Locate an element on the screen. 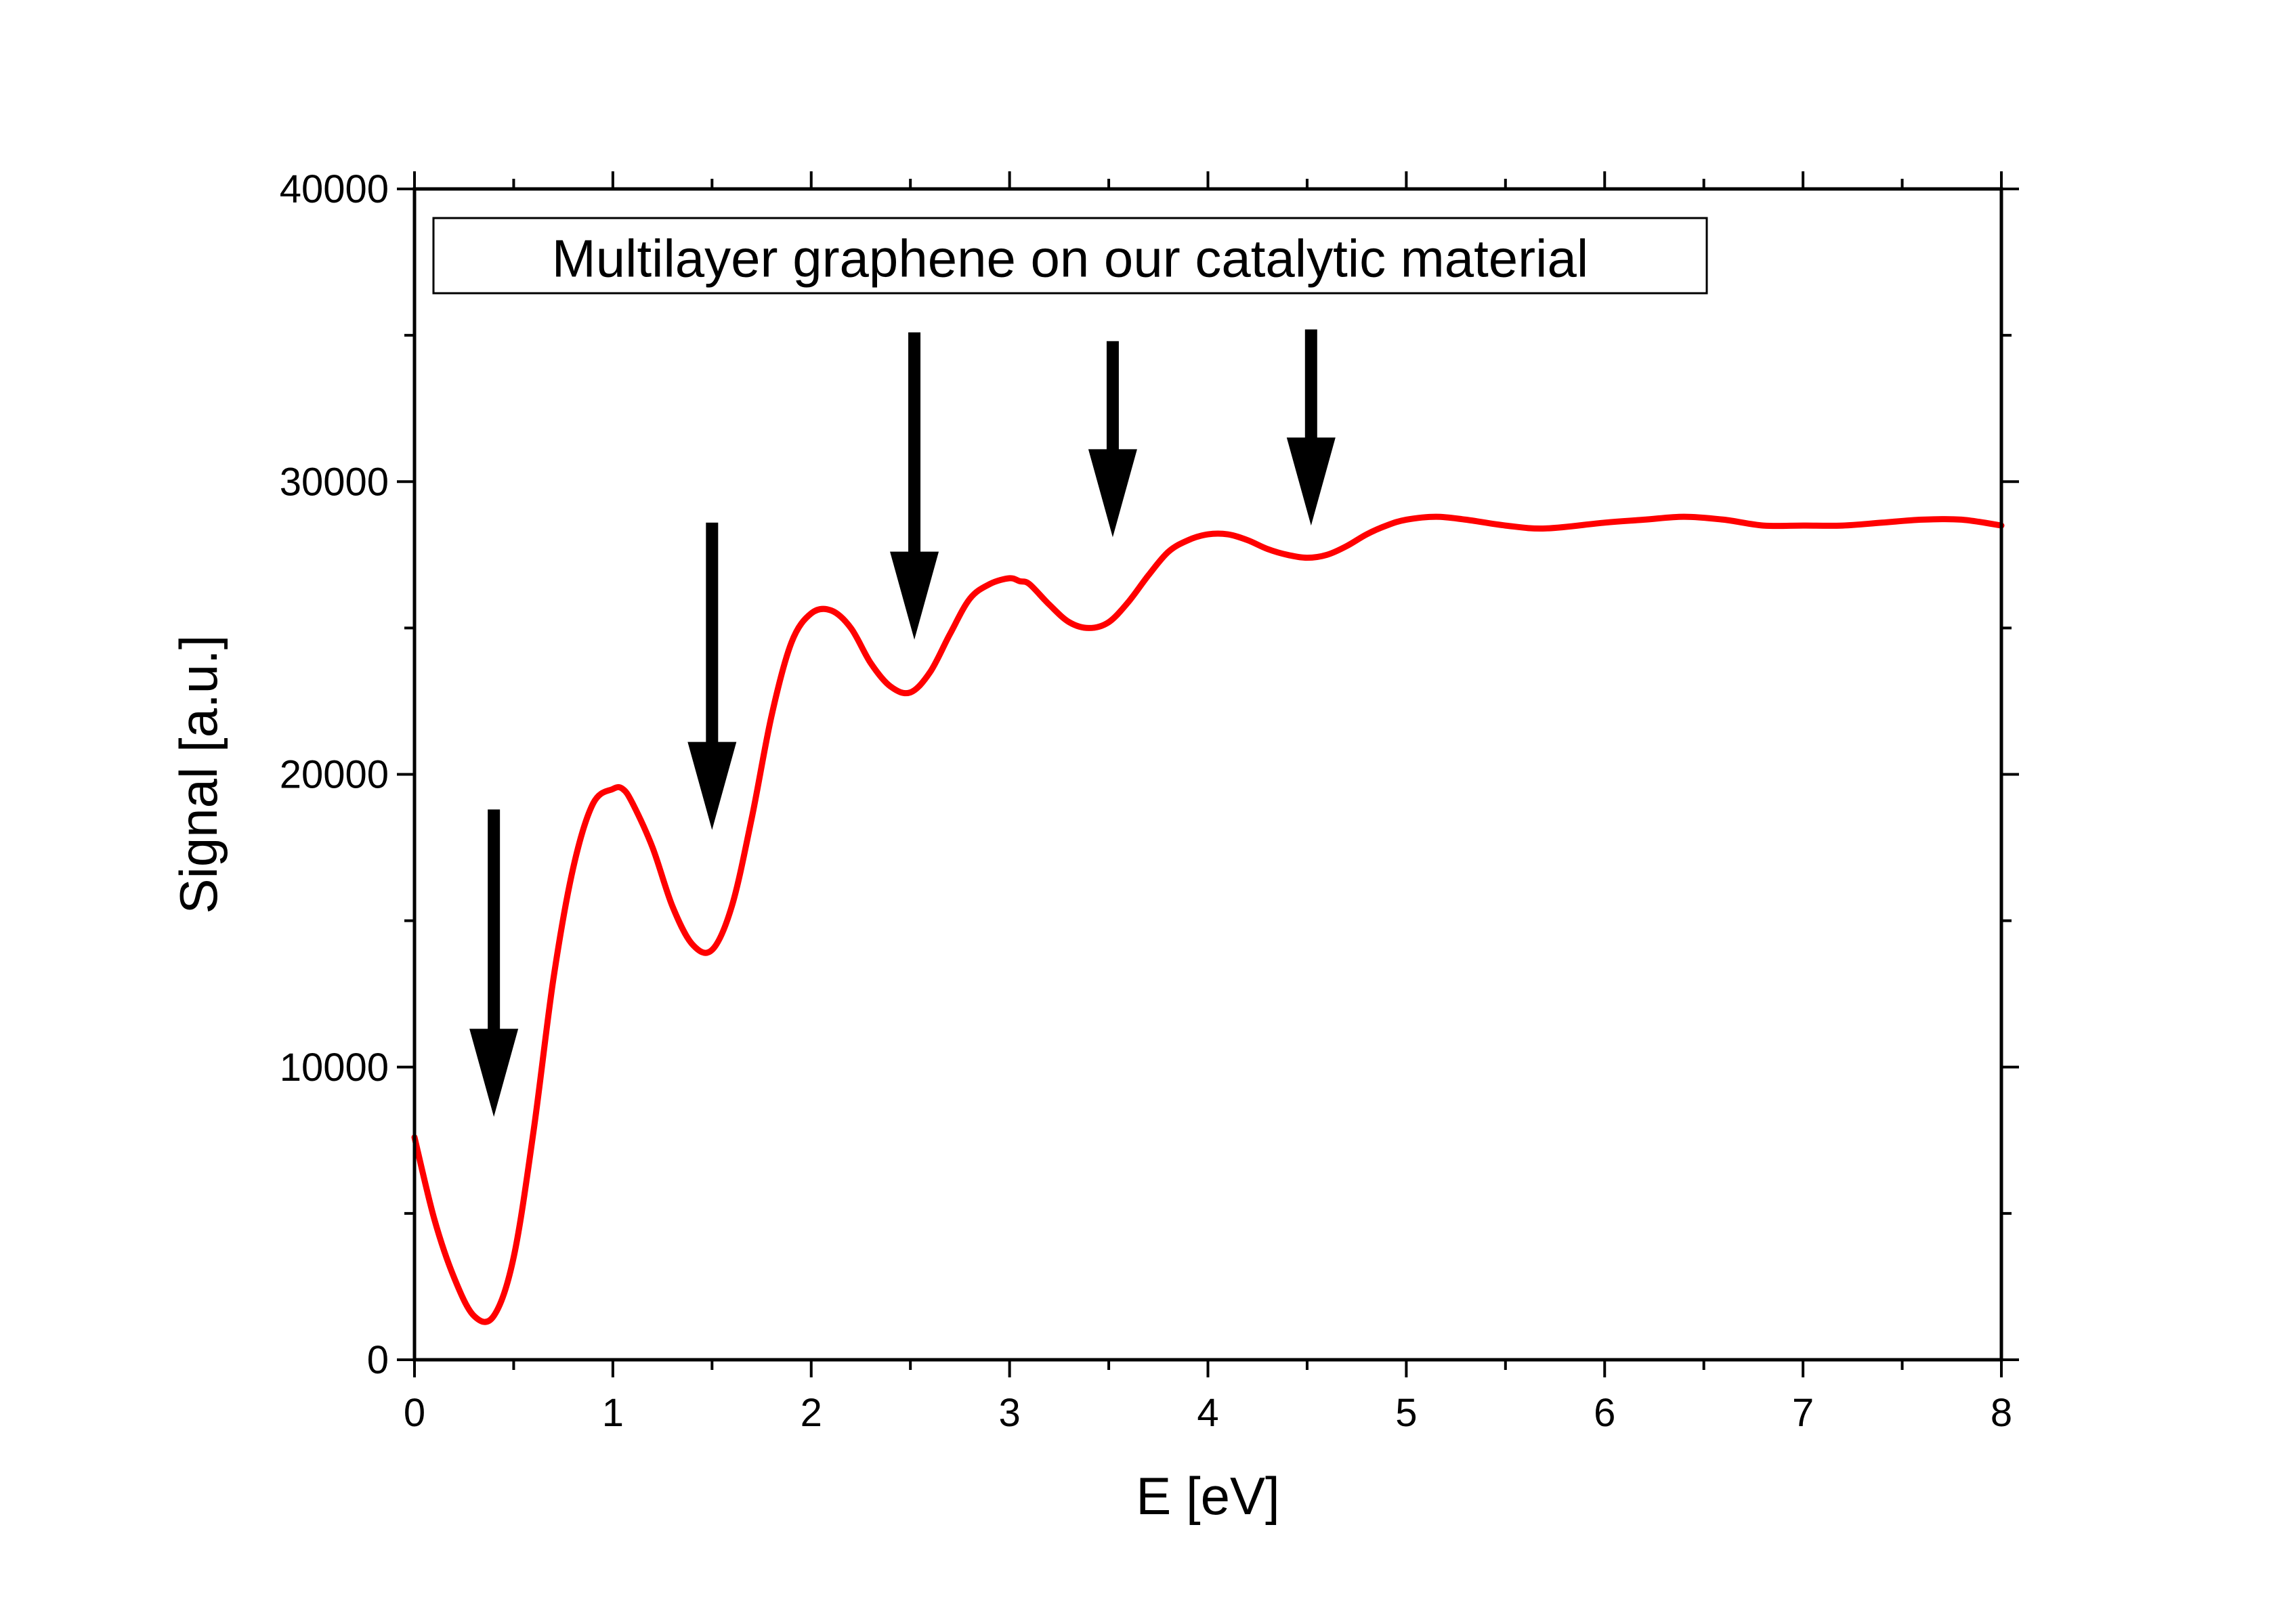  x-tick-label: 3 is located at coordinates (1009, 1413).